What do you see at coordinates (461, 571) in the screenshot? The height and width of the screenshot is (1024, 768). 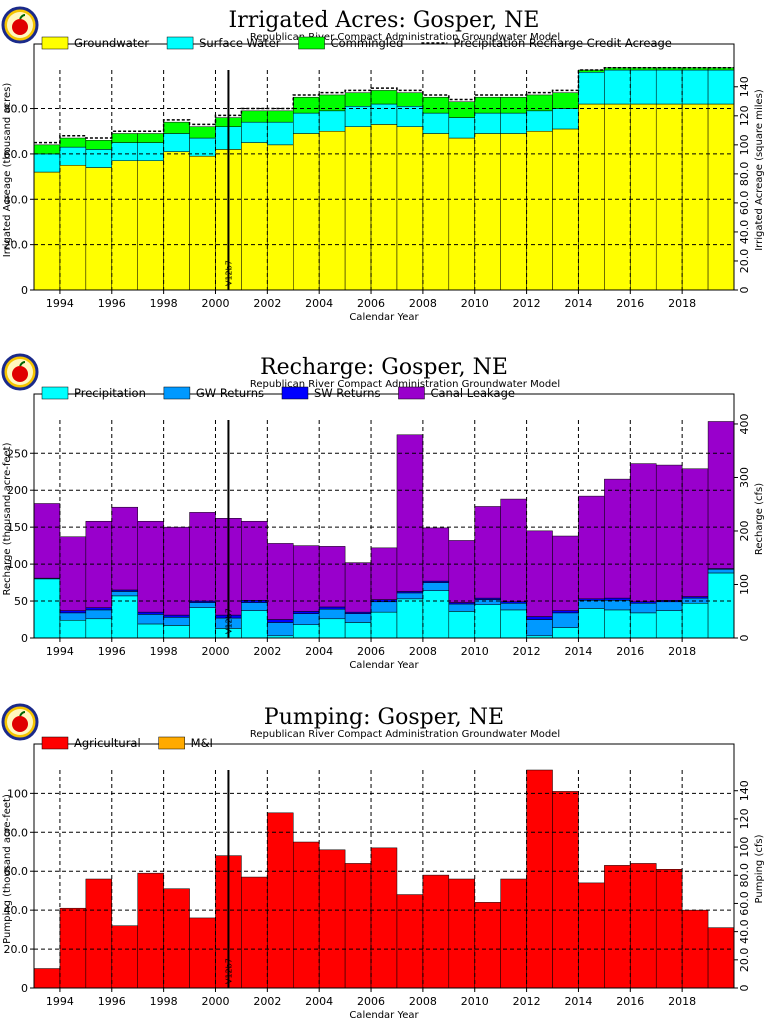 I see `bar-canal-leakage-2009` at bounding box center [461, 571].